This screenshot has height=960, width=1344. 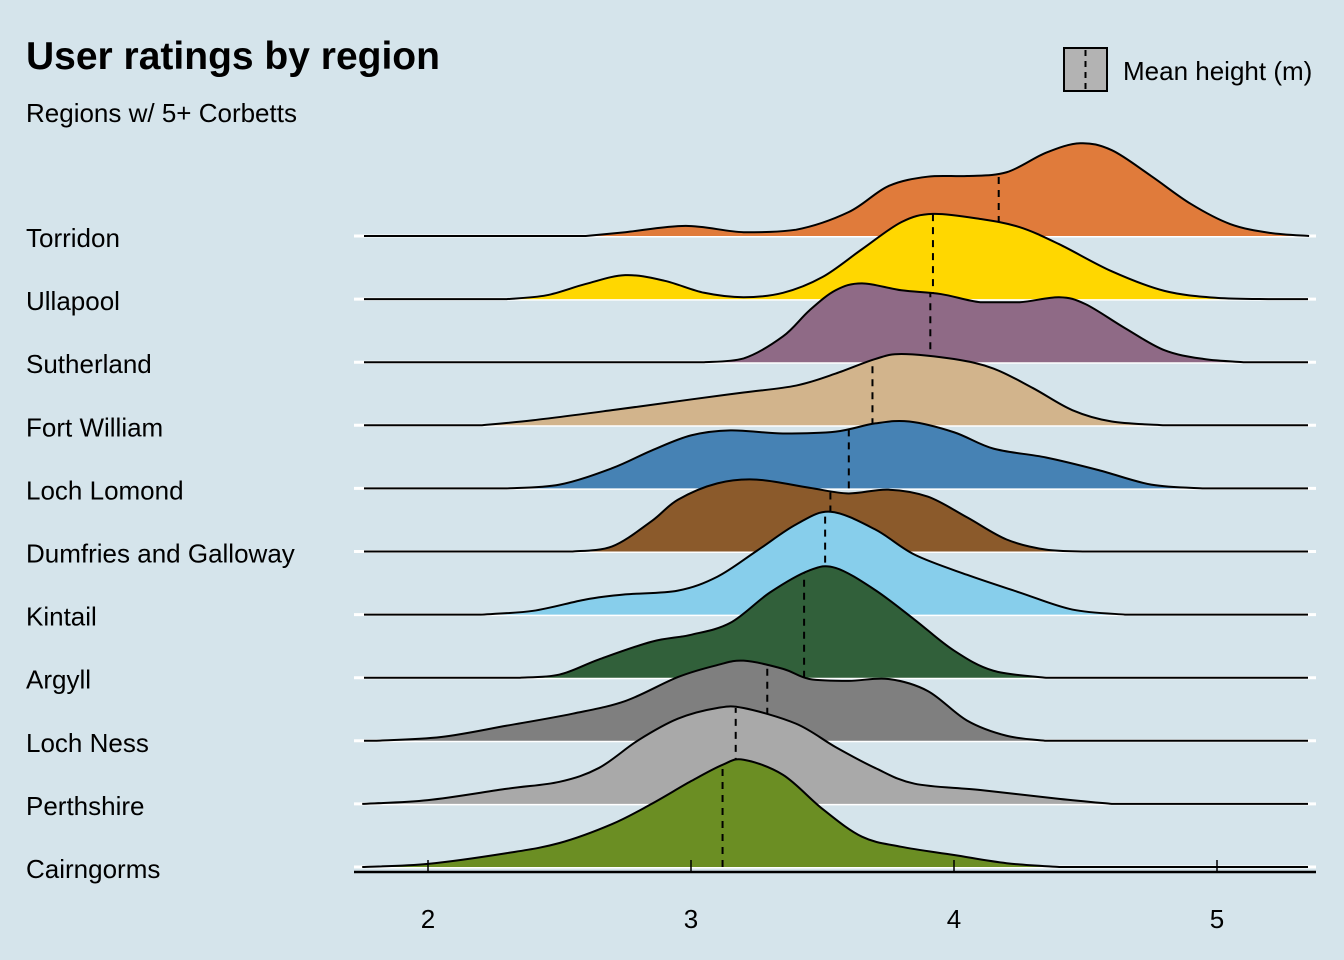 I want to click on y-label-fort-william: Fort William, so click(x=94, y=427).